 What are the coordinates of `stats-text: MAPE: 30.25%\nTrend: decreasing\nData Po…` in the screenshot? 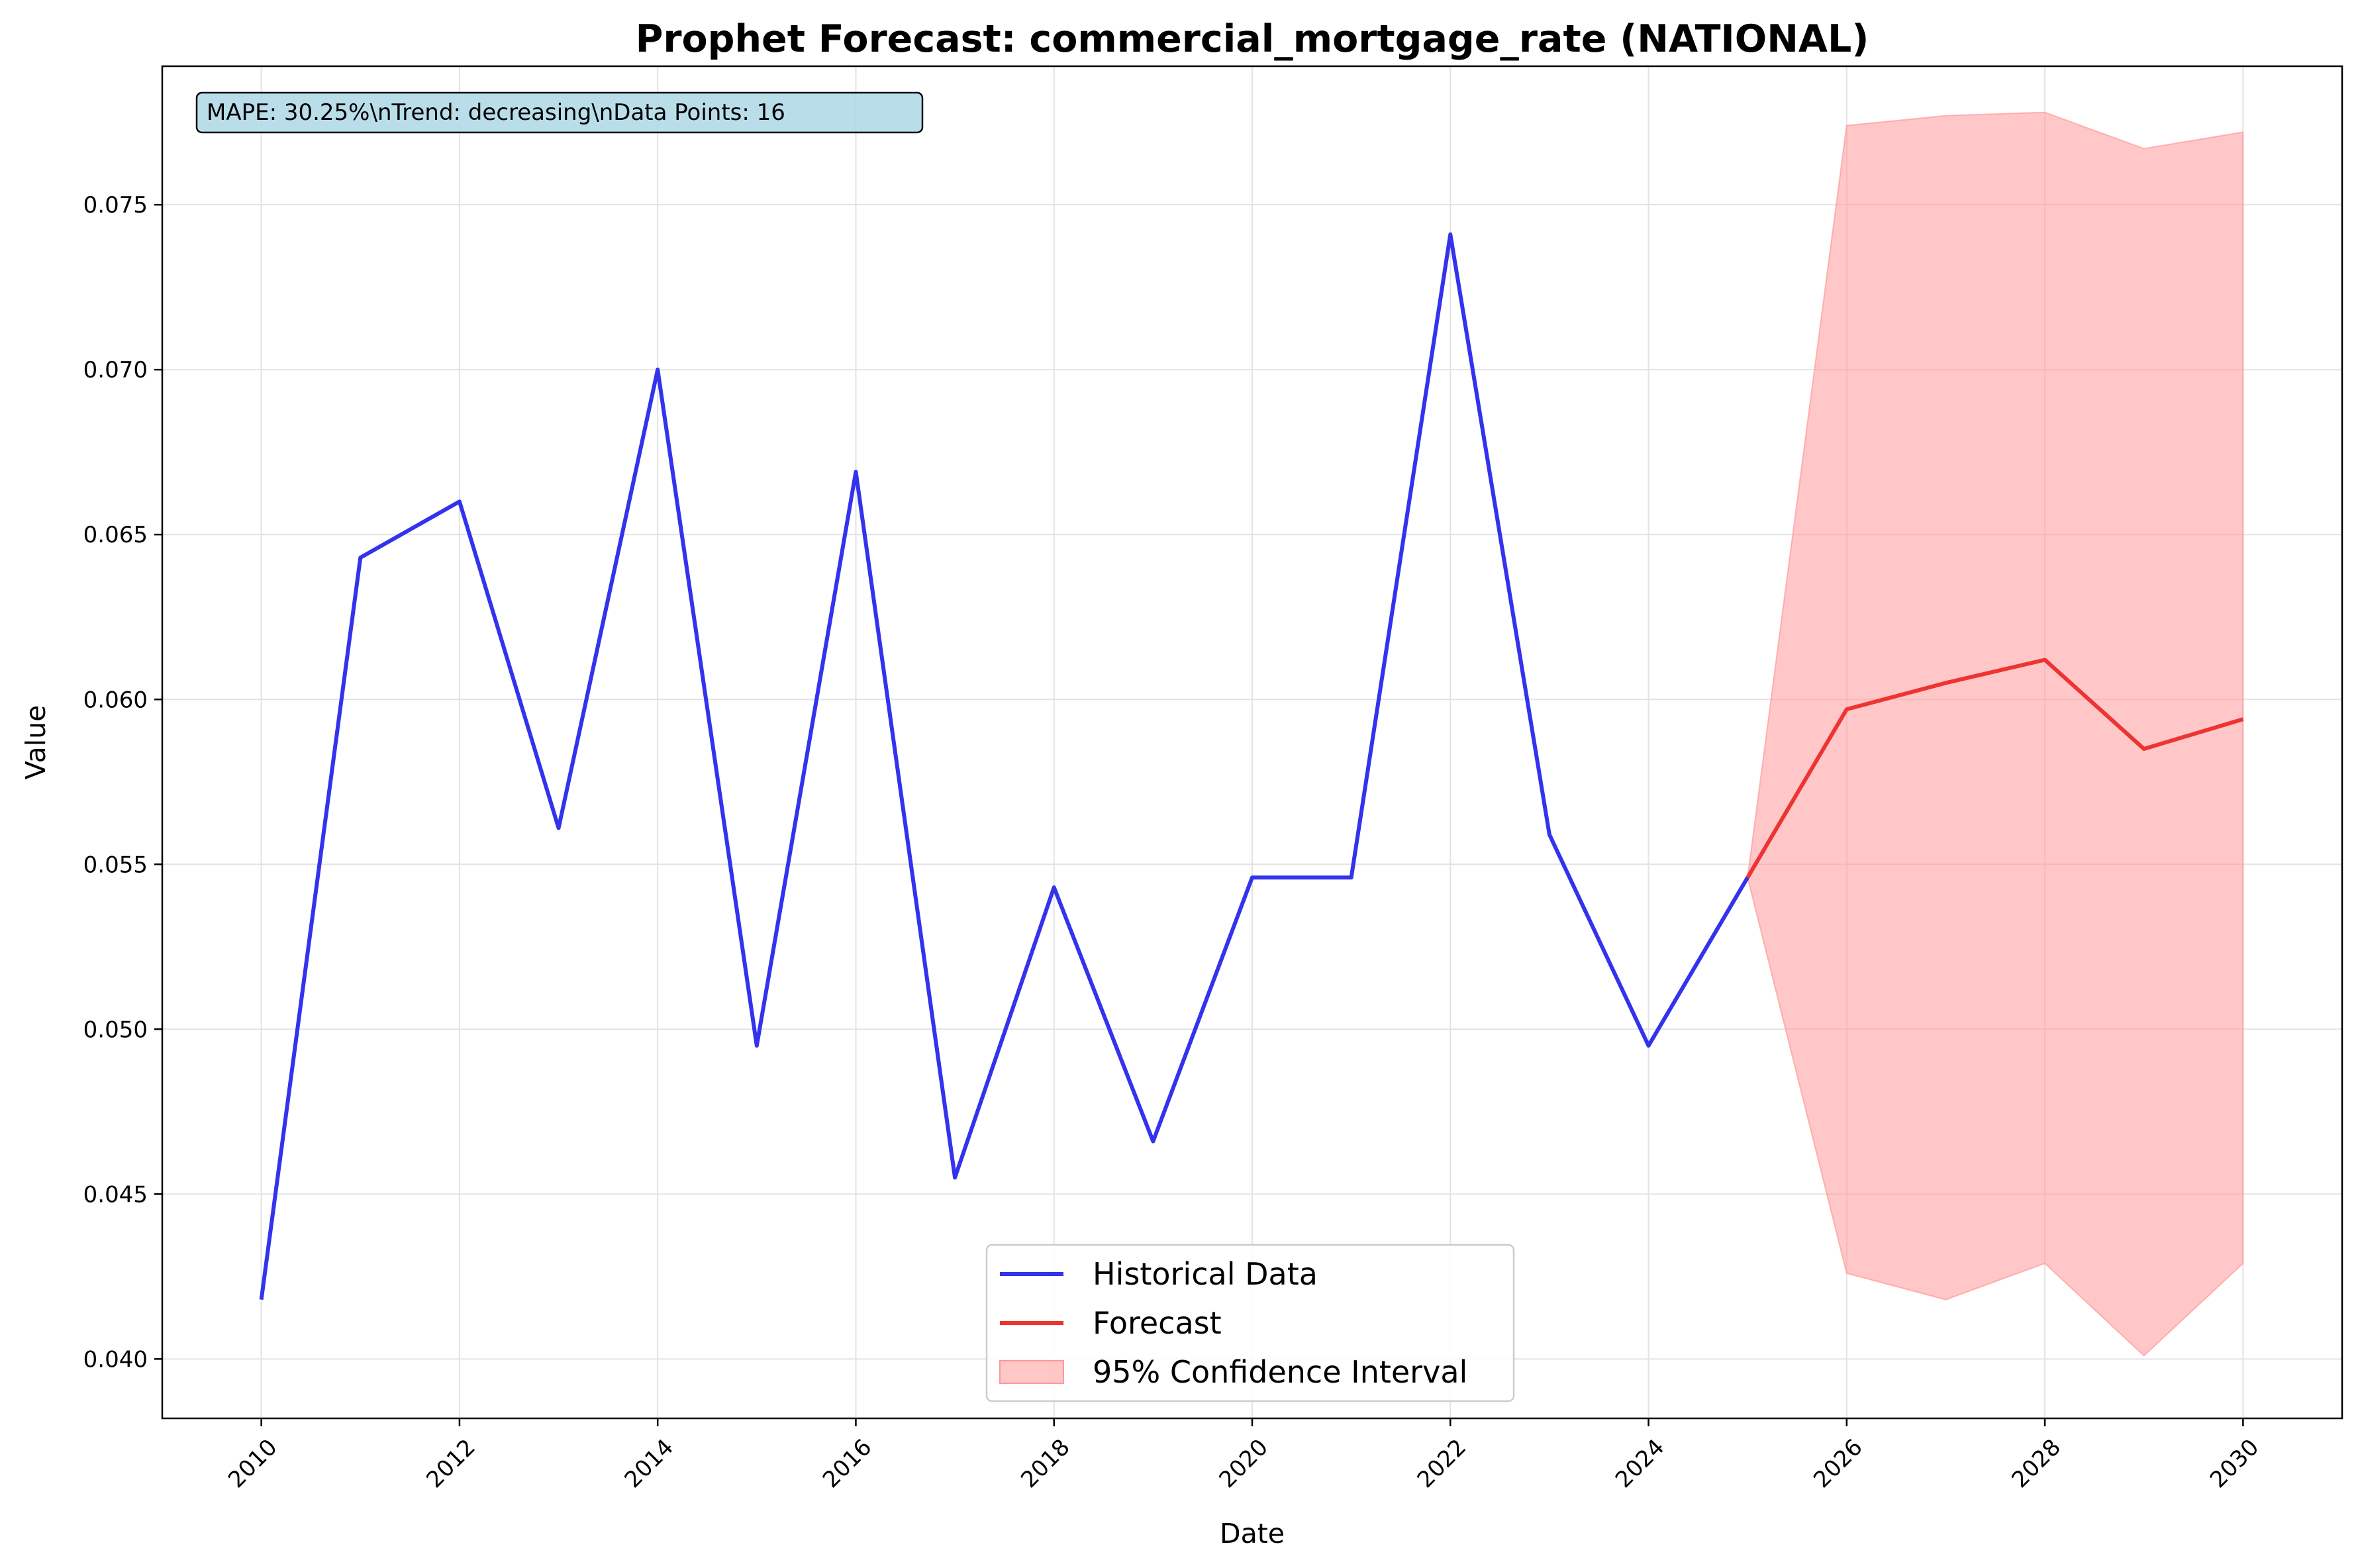 It's located at (496, 112).